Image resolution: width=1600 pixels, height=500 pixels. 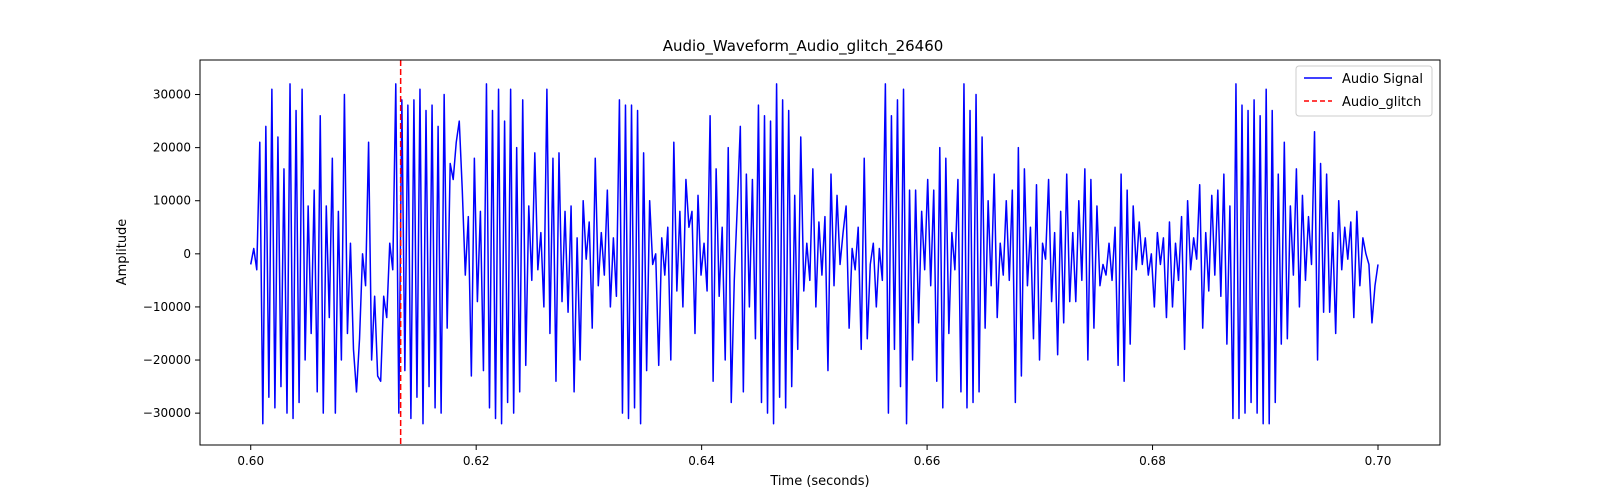 I want to click on y-tick-label: −20000, so click(x=167, y=360).